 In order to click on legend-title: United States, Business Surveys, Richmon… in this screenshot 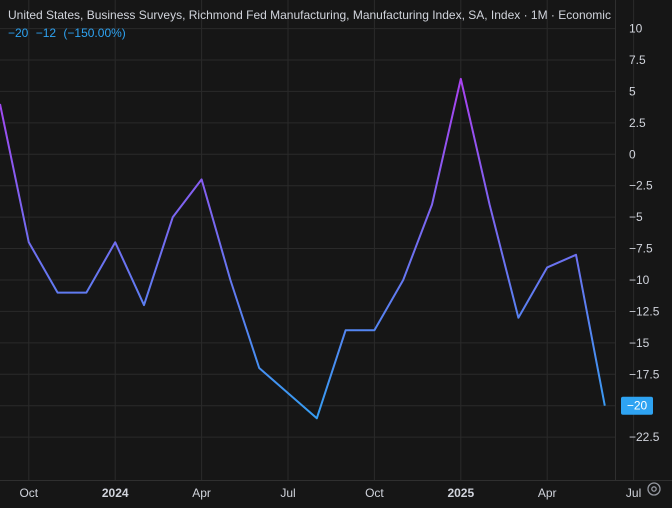, I will do `click(309, 15)`.